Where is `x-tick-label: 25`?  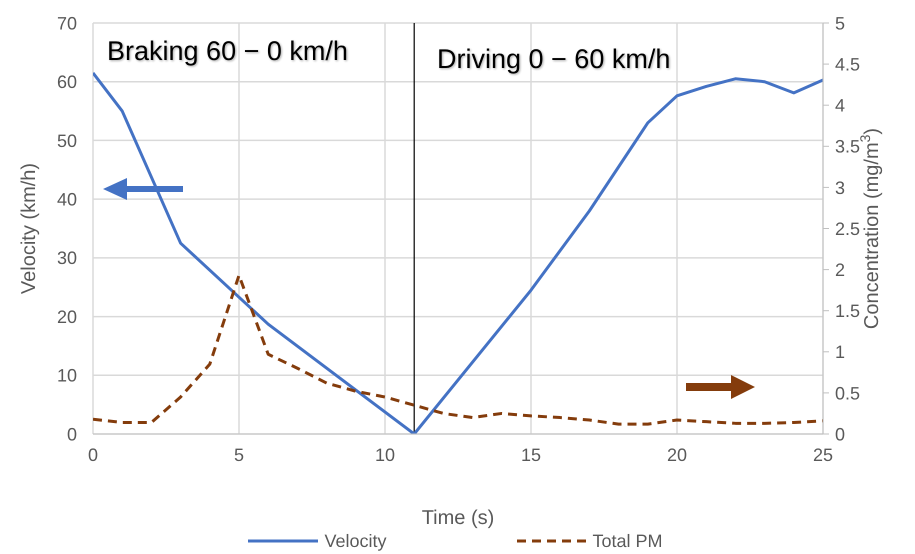
x-tick-label: 25 is located at coordinates (823, 454).